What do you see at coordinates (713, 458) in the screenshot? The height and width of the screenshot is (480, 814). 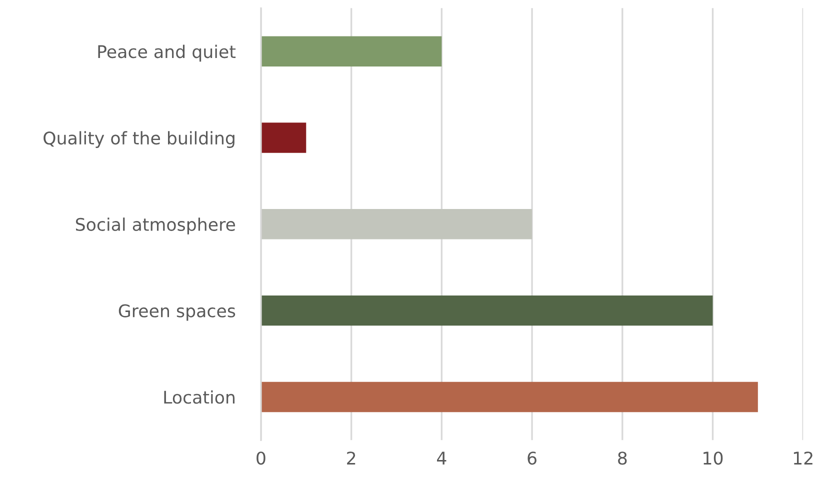 I see `x-tick-label: 10` at bounding box center [713, 458].